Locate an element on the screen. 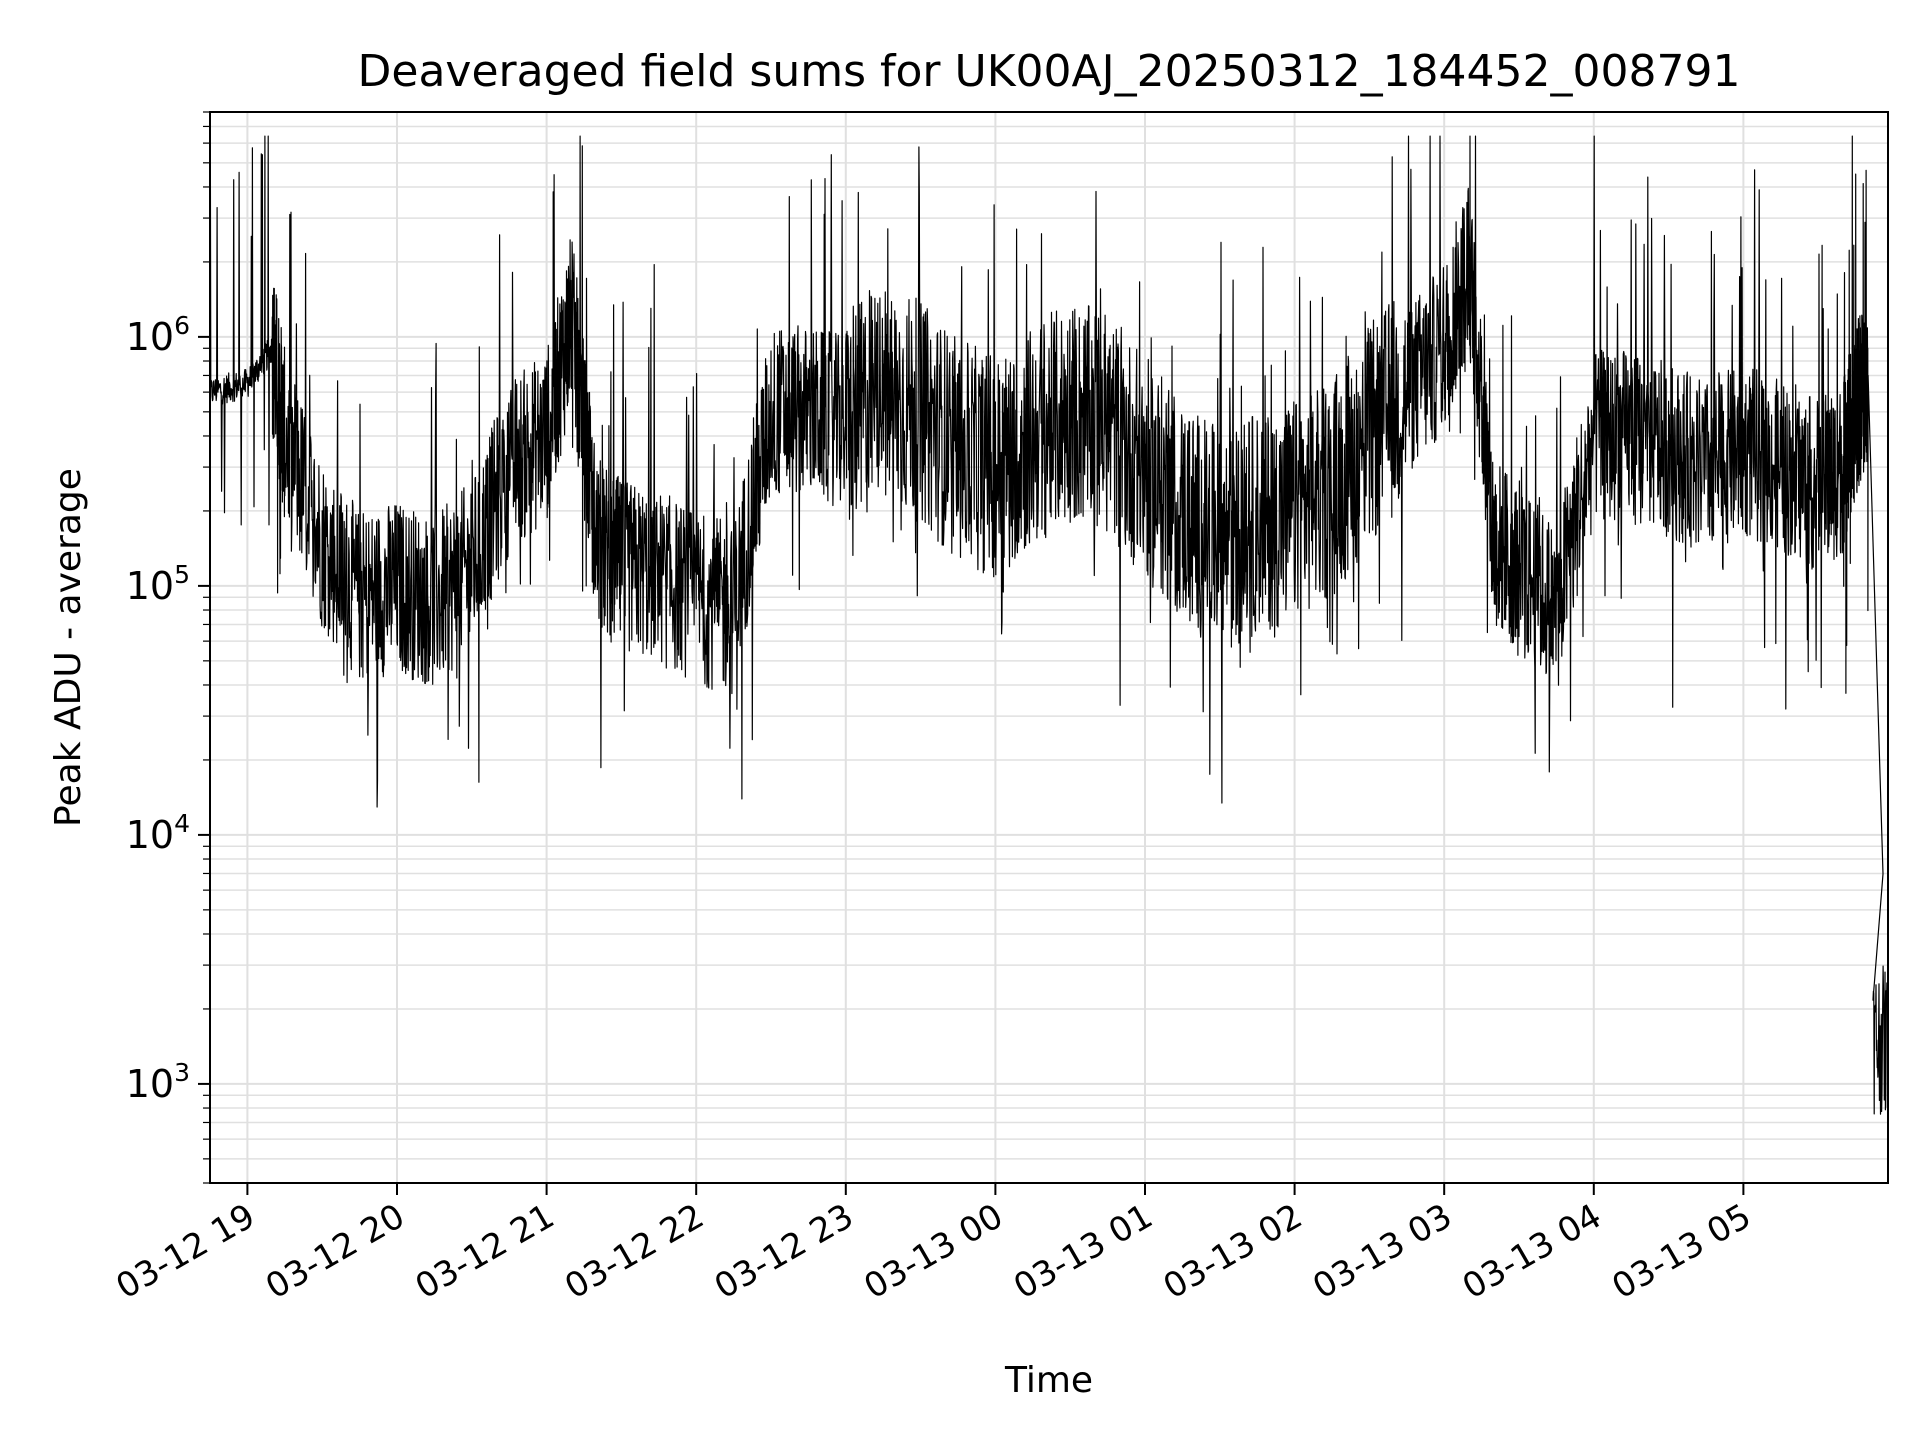 The image size is (1920, 1440). x-tick-label: 03-12 19 is located at coordinates (186, 1251).